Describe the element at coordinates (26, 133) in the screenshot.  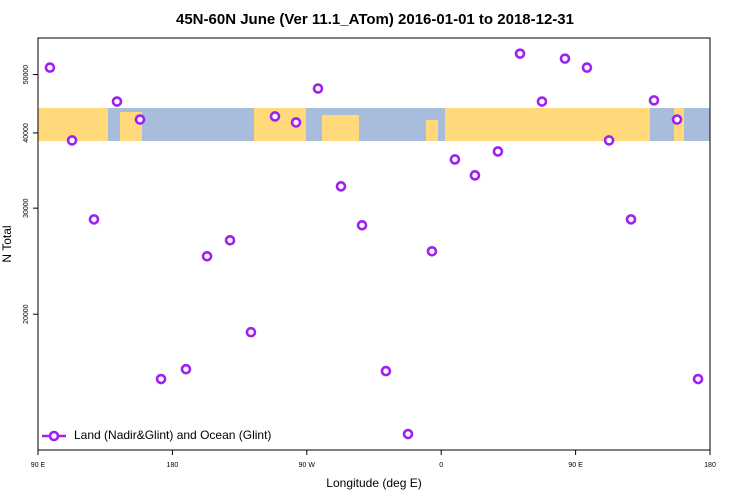
I see `y-tick-label: 40000` at that location.